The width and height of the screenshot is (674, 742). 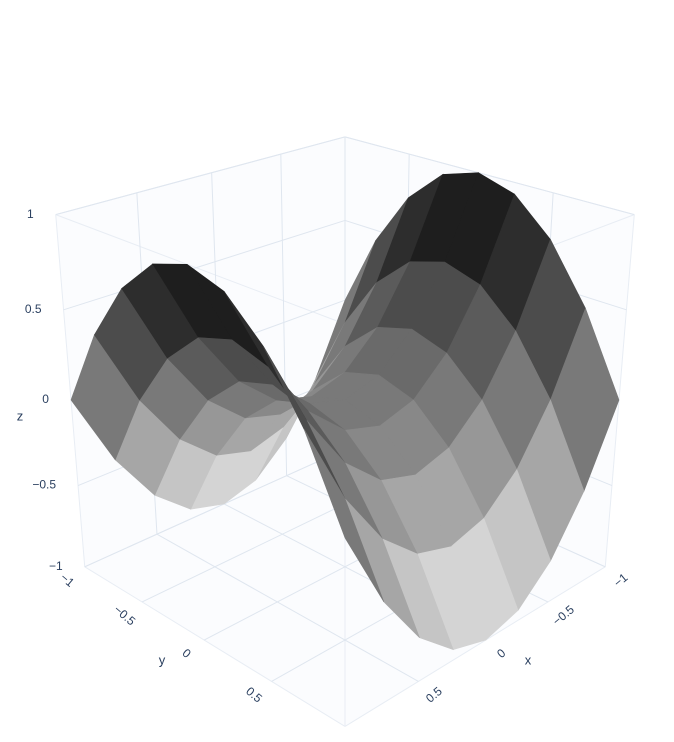 I want to click on z-tick-label: 0, so click(x=45, y=399).